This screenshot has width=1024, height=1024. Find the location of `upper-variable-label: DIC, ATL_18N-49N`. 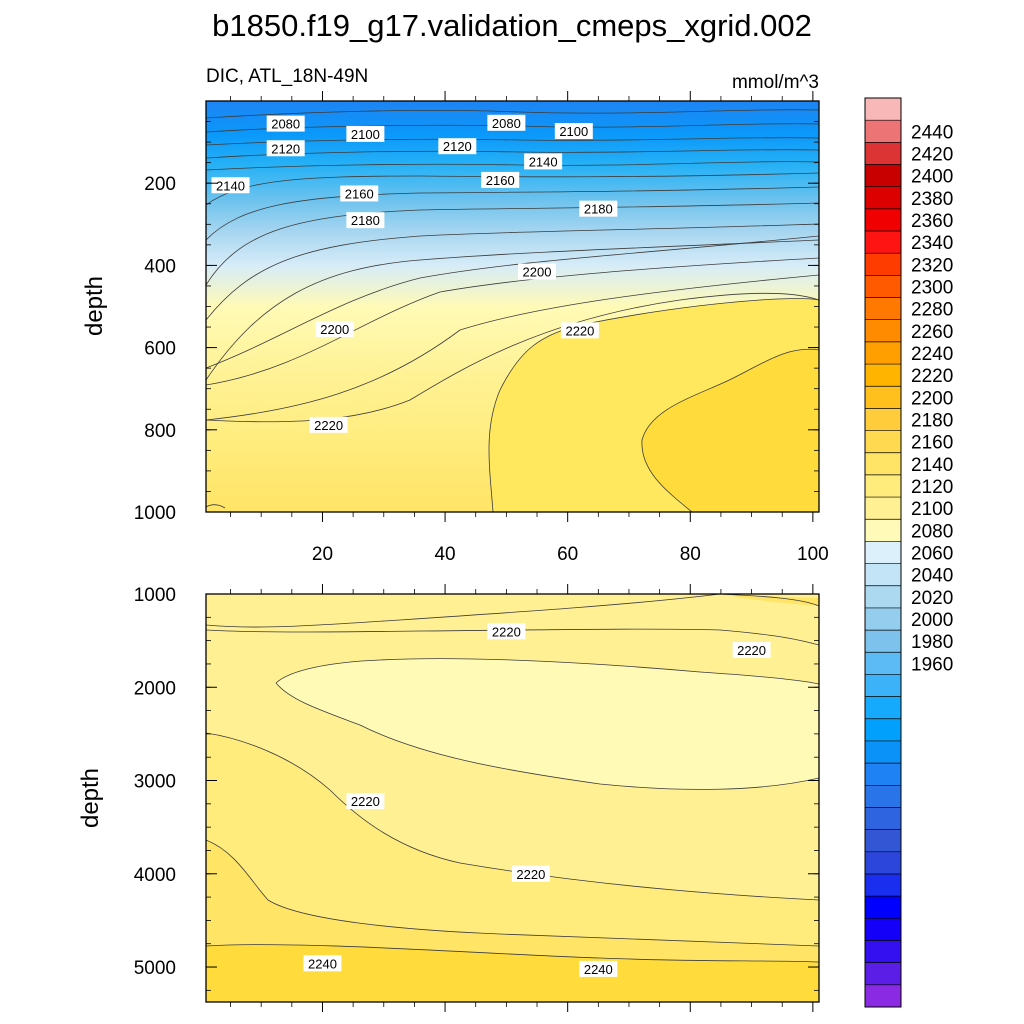

upper-variable-label: DIC, ATL_18N-49N is located at coordinates (287, 76).